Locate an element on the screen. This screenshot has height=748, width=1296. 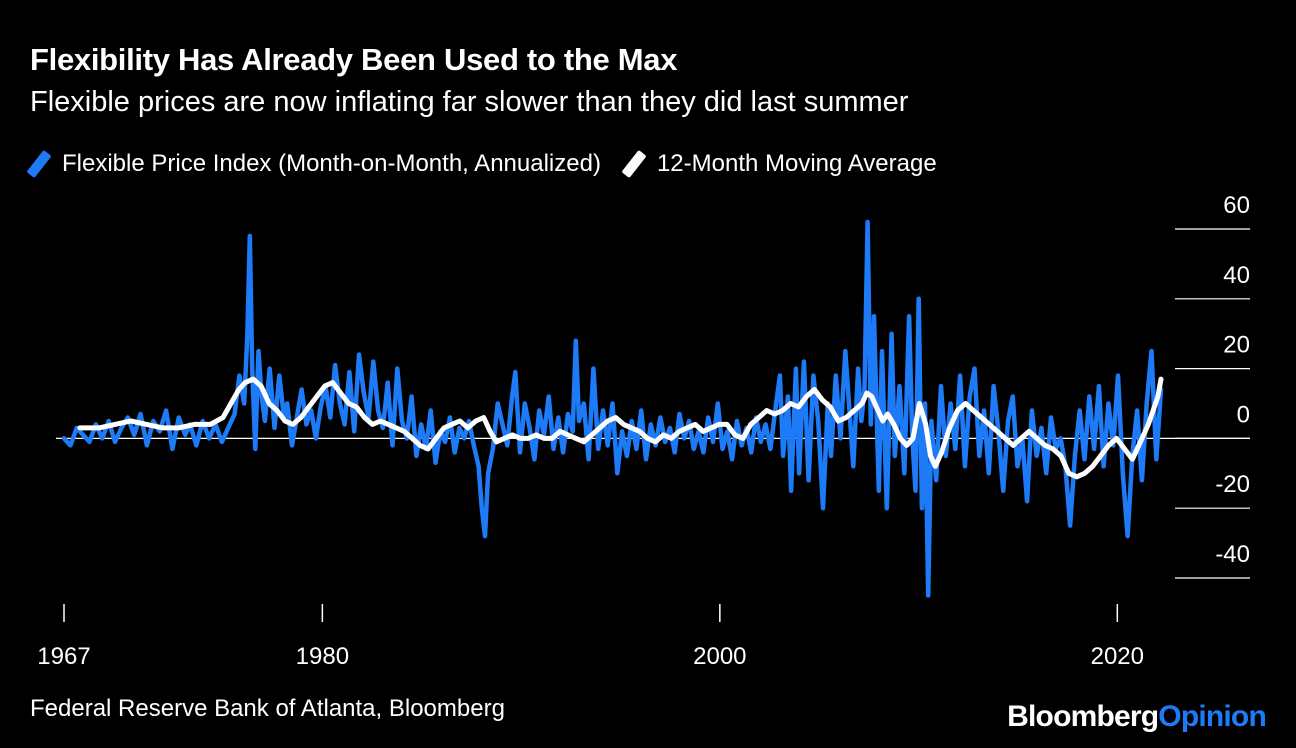
legend-item-moving-average: 12-Month Moving Average is located at coordinates (779, 164).